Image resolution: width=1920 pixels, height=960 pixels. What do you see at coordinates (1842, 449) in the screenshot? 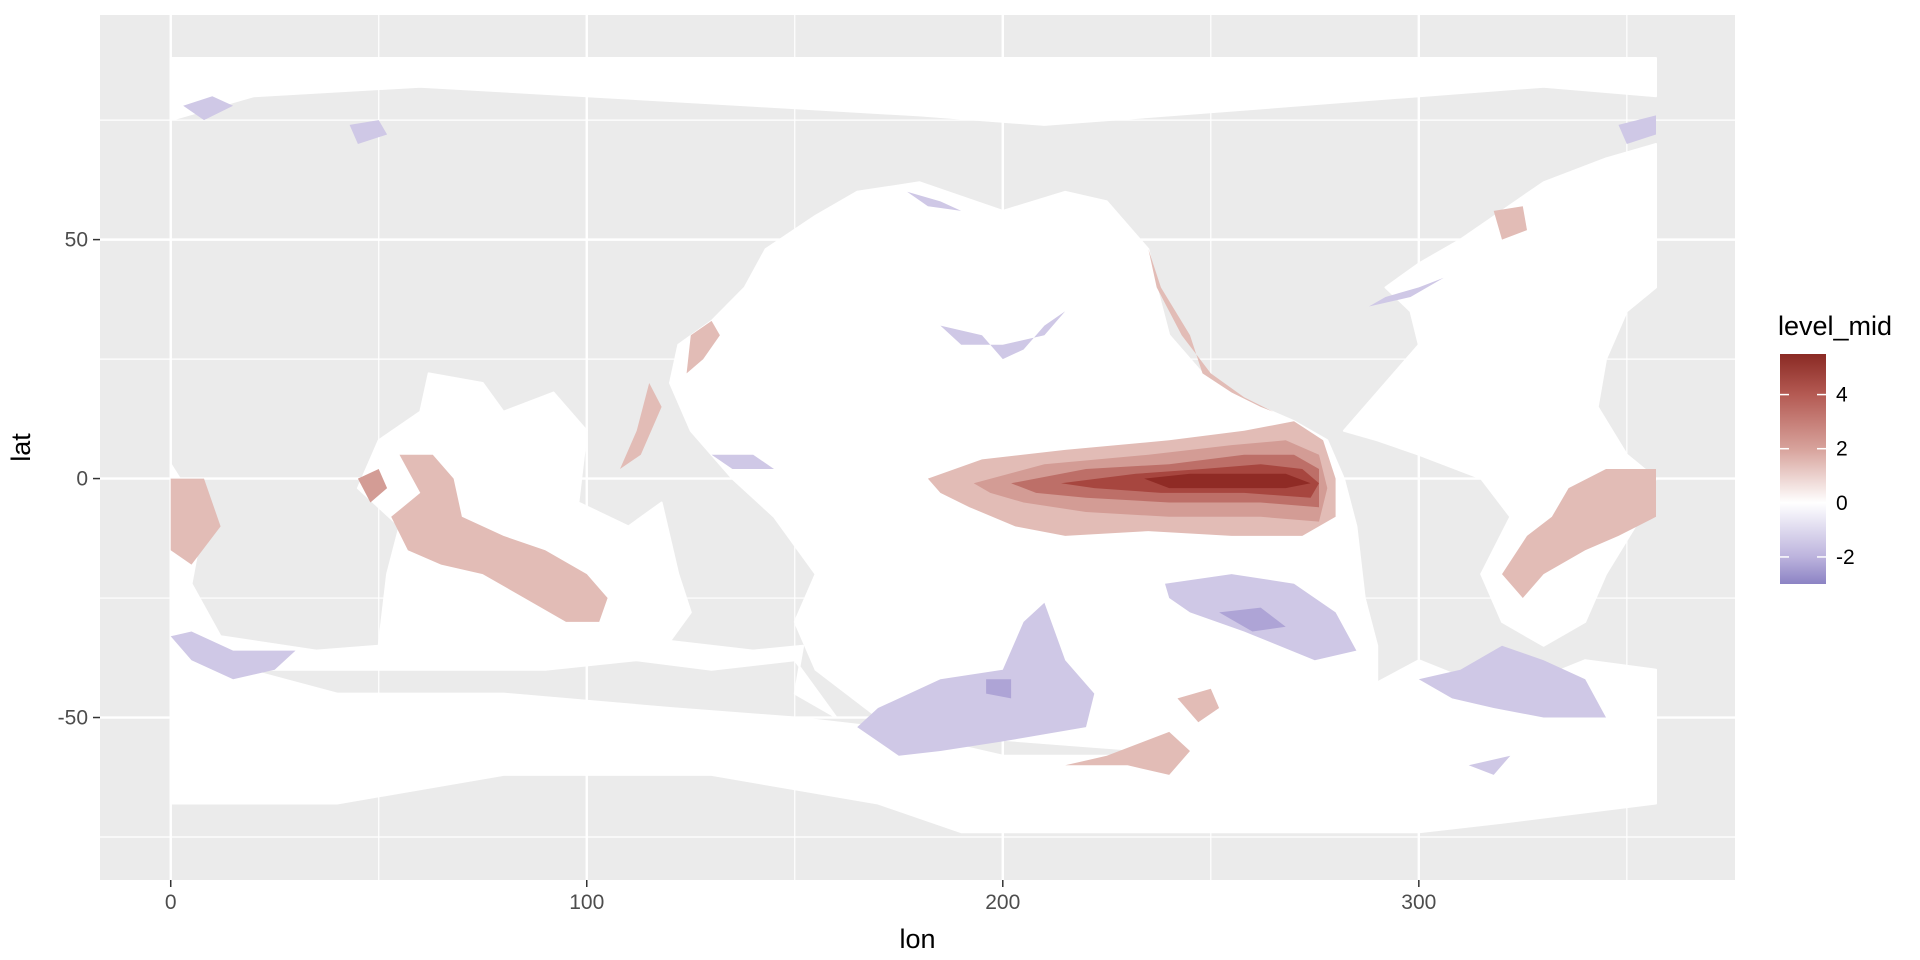
I see `legend-tick-label: 2` at bounding box center [1842, 449].